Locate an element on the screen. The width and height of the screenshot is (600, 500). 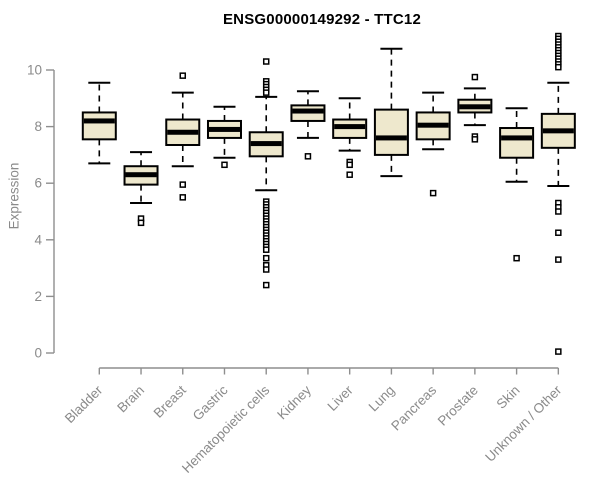
x-tick-label-kidney: Kidney is located at coordinates (294, 402).